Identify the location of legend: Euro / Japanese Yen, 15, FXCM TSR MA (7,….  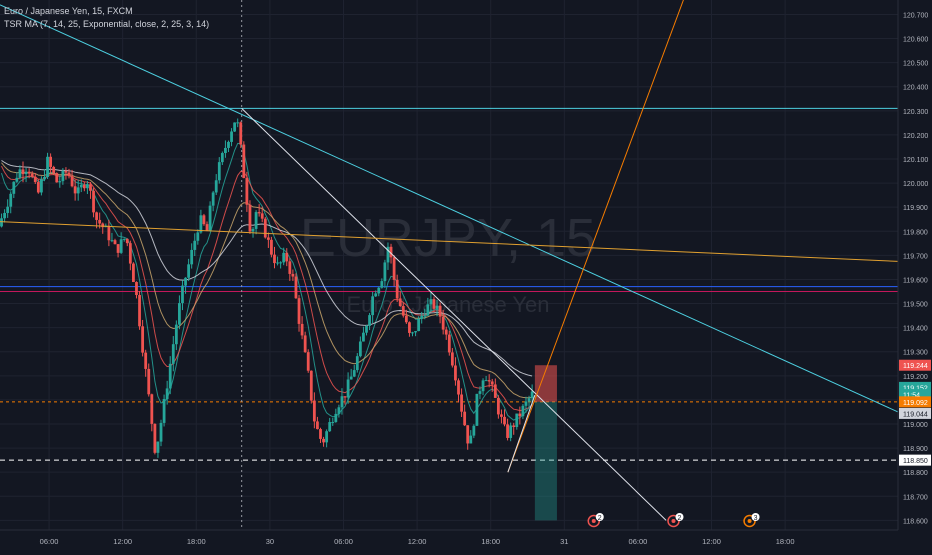
(106, 17).